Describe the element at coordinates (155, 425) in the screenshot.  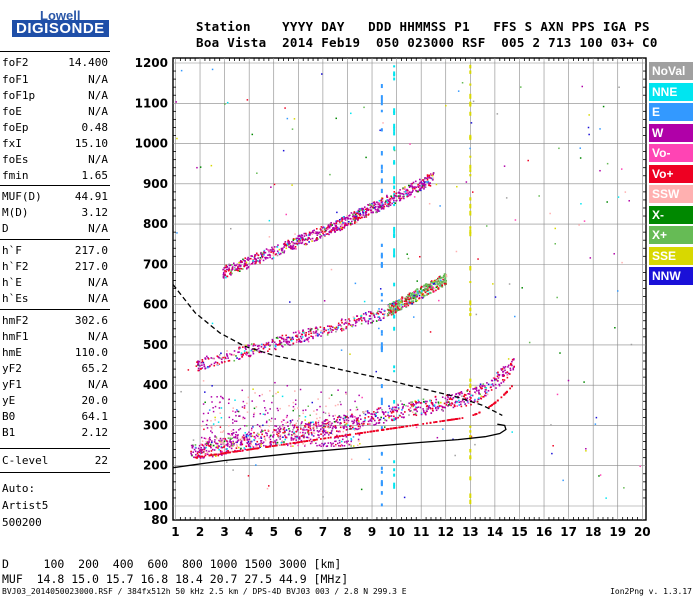
I see `y-tick-label: 300` at that location.